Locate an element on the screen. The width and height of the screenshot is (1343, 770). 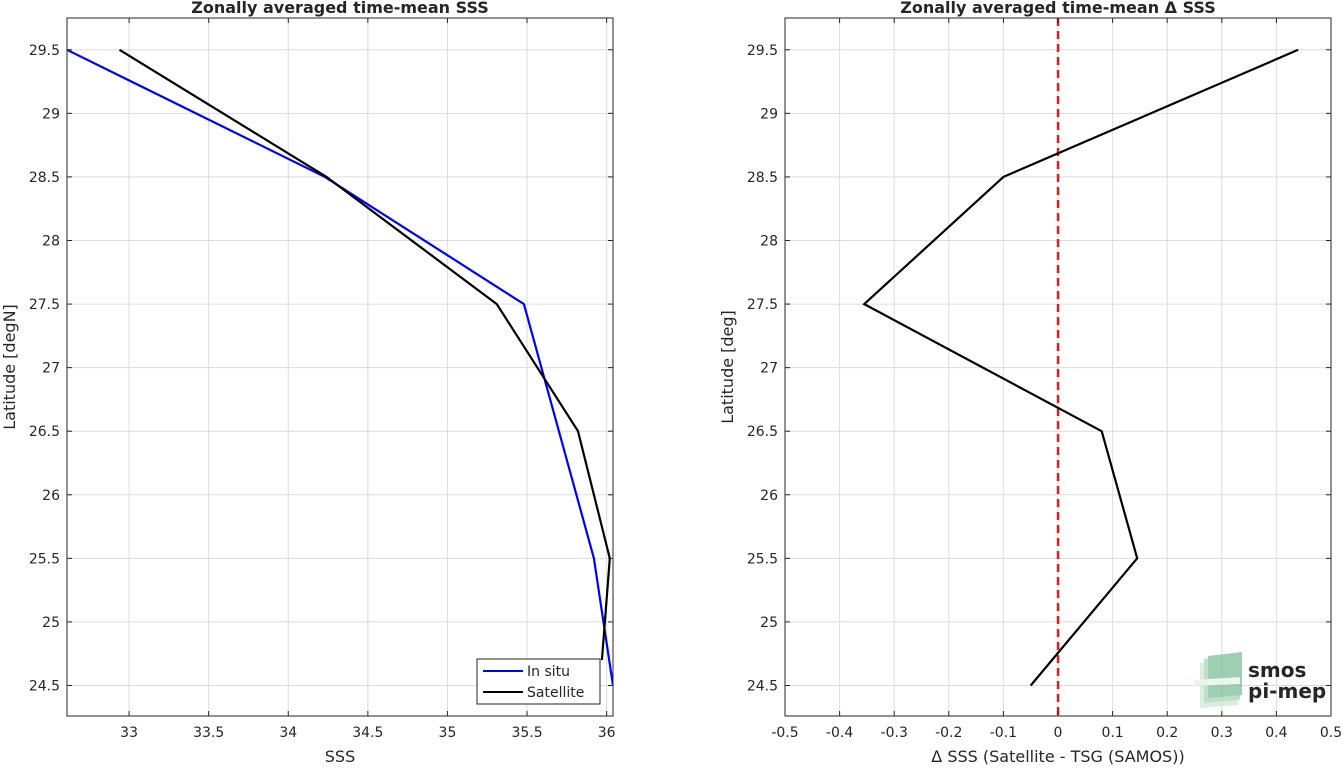
sss-ytick-label: 29.5 is located at coordinates (44, 51).